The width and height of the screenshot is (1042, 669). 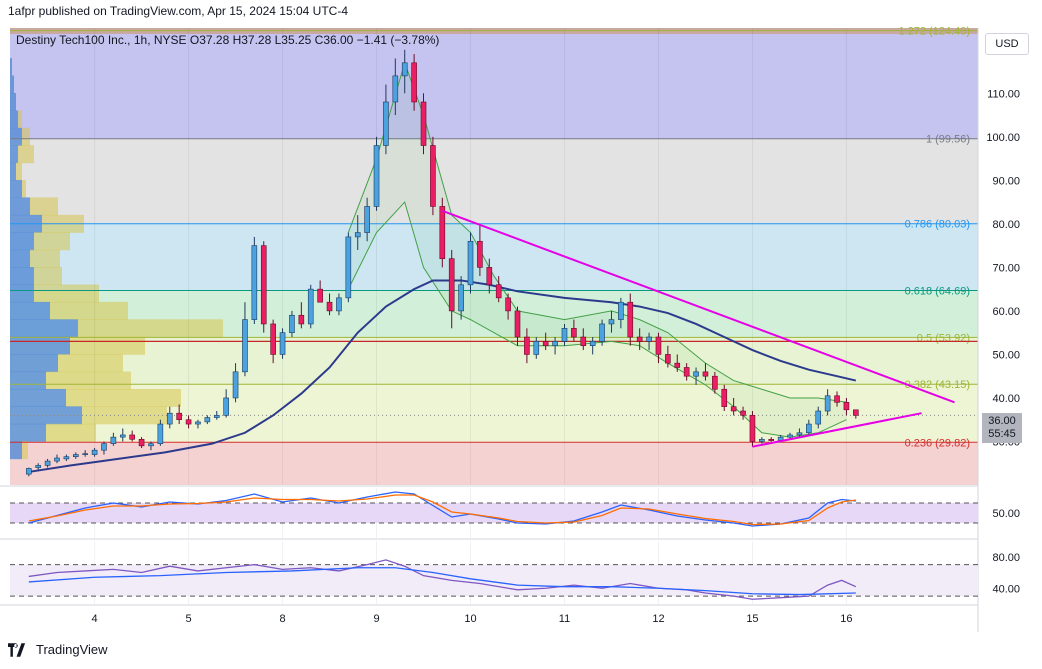 I want to click on osc-y-tick-label: 80.00, so click(x=1006, y=558).